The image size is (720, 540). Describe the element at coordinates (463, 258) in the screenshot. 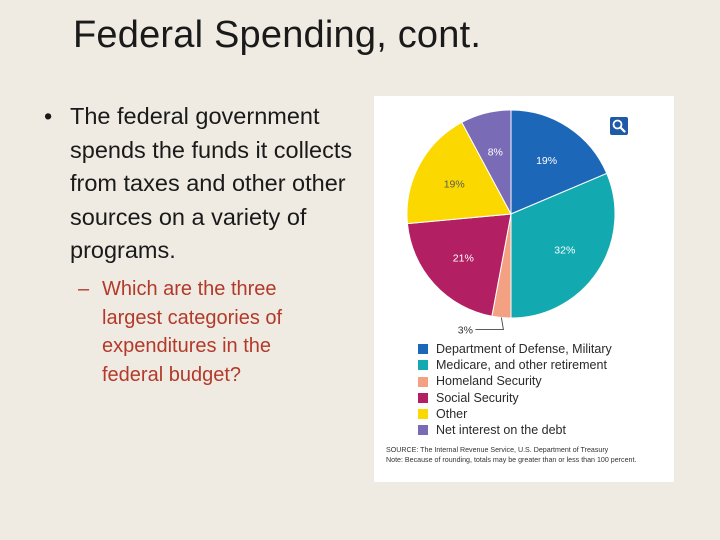

I see `slice-value-label: 21%` at that location.